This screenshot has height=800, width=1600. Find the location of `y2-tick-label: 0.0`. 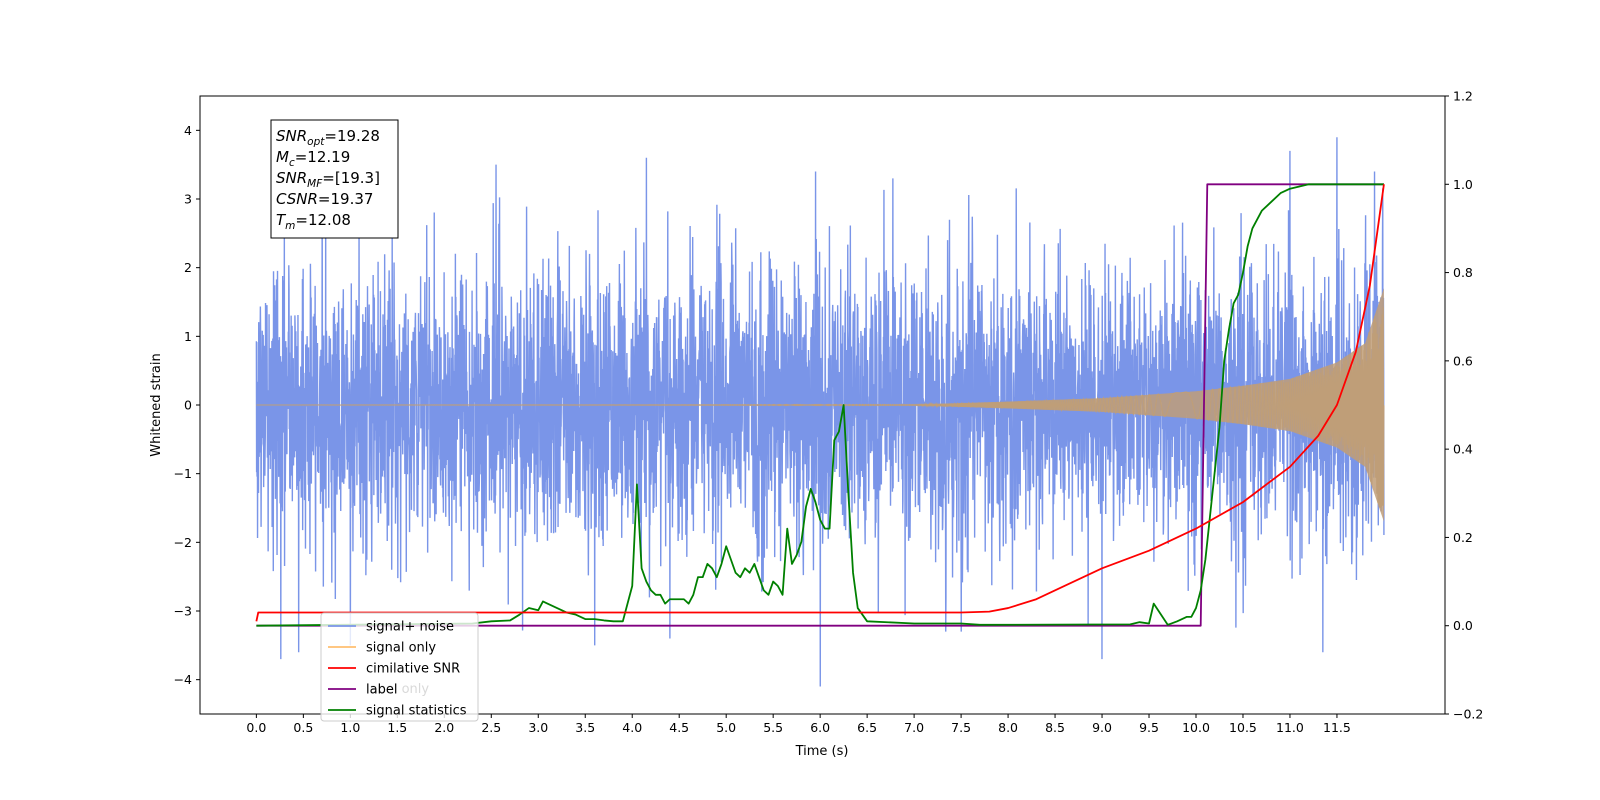

y2-tick-label: 0.0 is located at coordinates (1463, 625).